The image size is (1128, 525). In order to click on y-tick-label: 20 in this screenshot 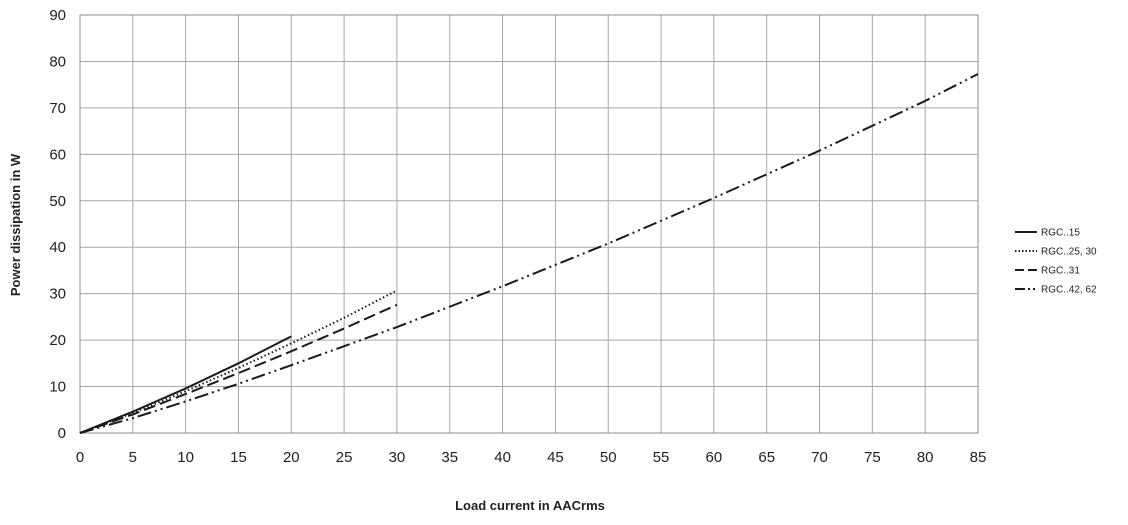, I will do `click(57, 340)`.